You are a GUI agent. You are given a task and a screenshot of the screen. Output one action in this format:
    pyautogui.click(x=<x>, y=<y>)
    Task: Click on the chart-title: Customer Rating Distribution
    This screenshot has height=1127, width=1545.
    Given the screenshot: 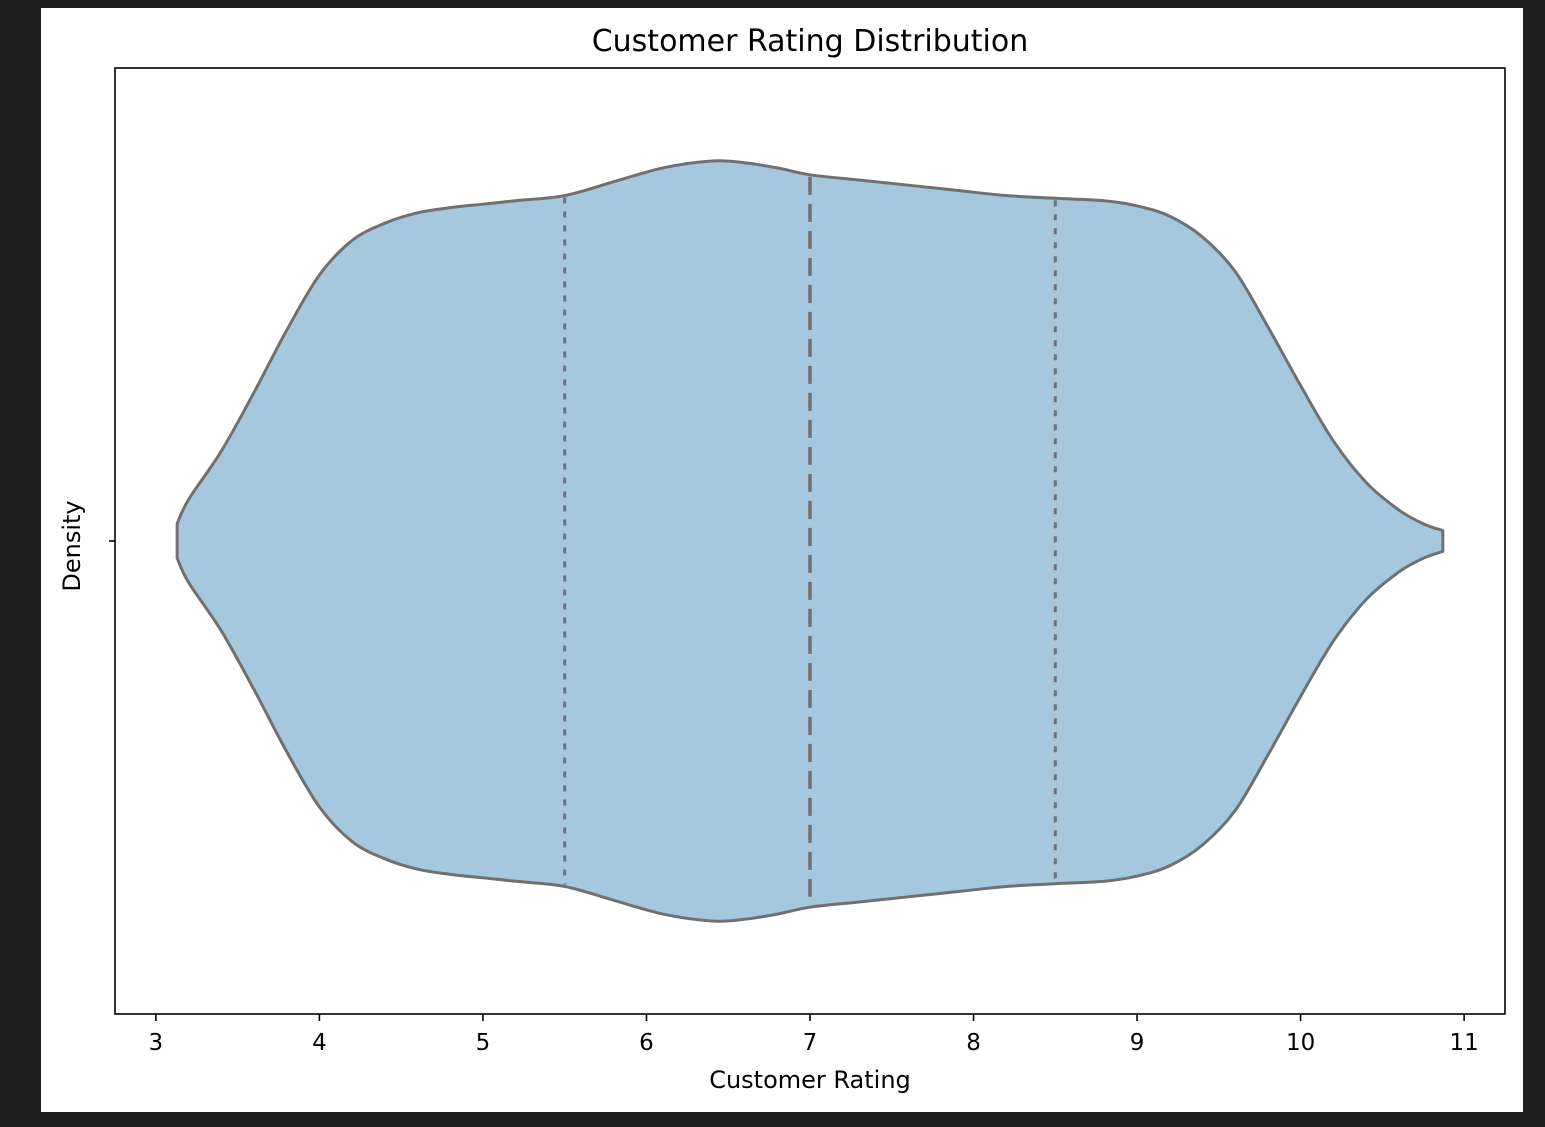 What is the action you would take?
    pyautogui.click(x=810, y=41)
    